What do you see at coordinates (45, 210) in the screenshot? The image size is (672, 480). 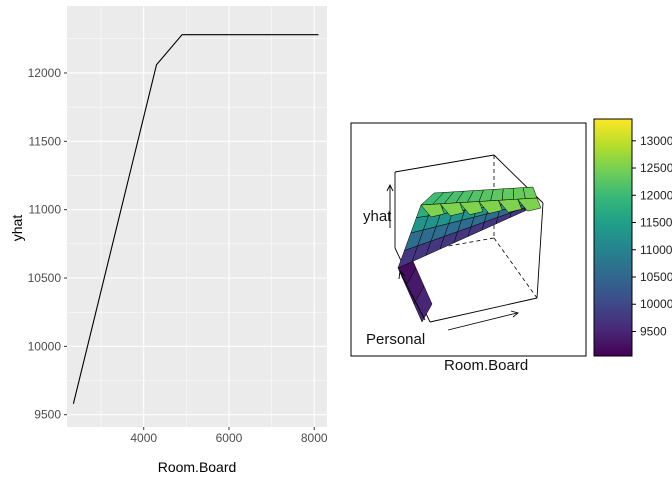 I see `y-tick-label: 11000` at bounding box center [45, 210].